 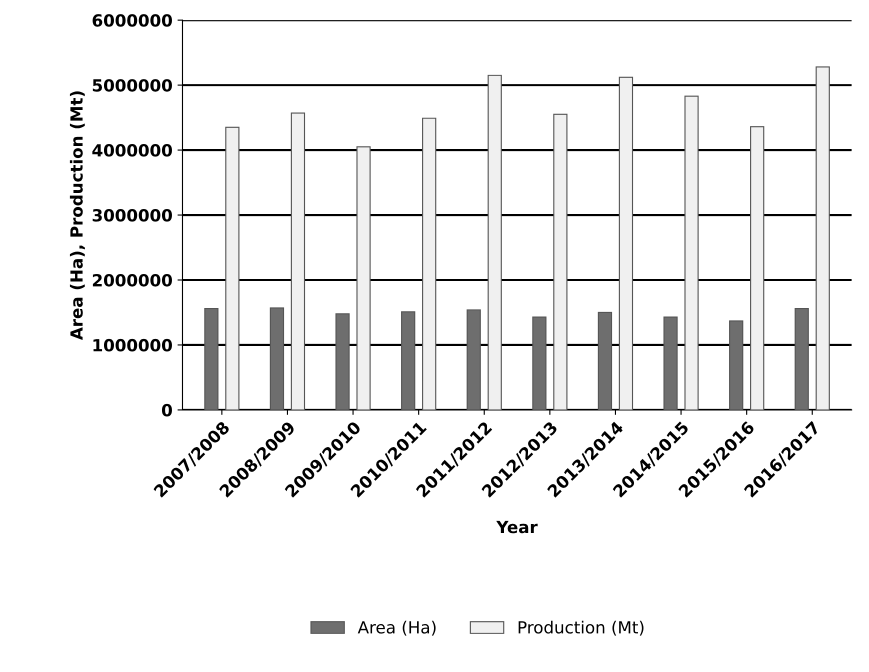 What do you see at coordinates (132, 215) in the screenshot?
I see `y-tick-label: 3000000` at bounding box center [132, 215].